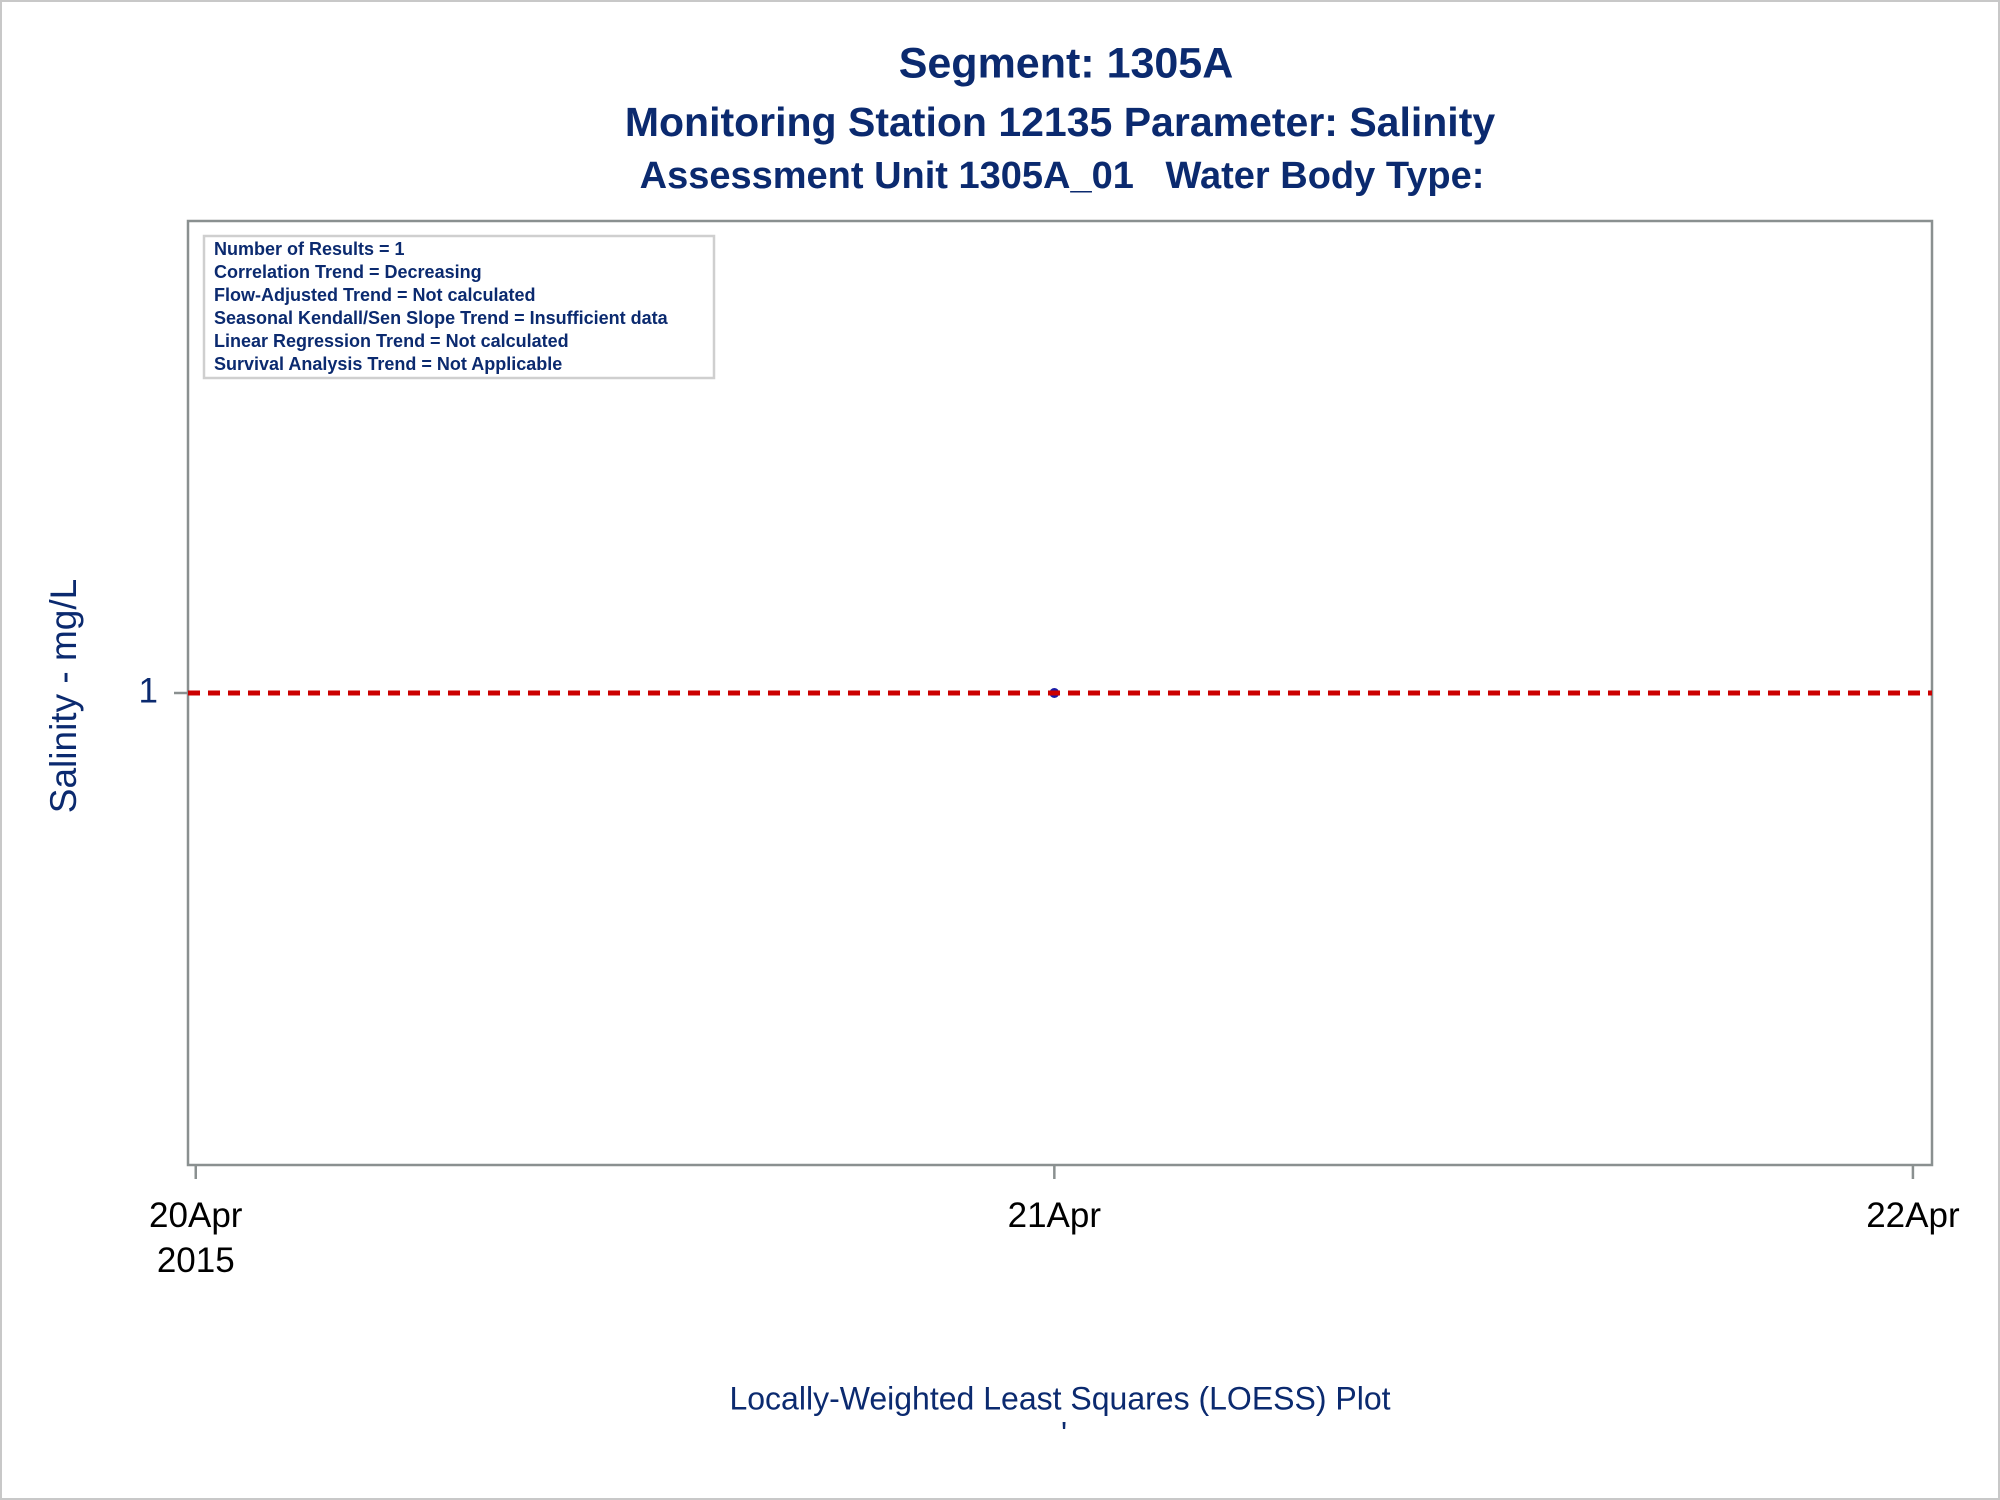 This screenshot has width=2000, height=1500. Describe the element at coordinates (1066, 63) in the screenshot. I see `chart-title: Segment: 1305A` at that location.